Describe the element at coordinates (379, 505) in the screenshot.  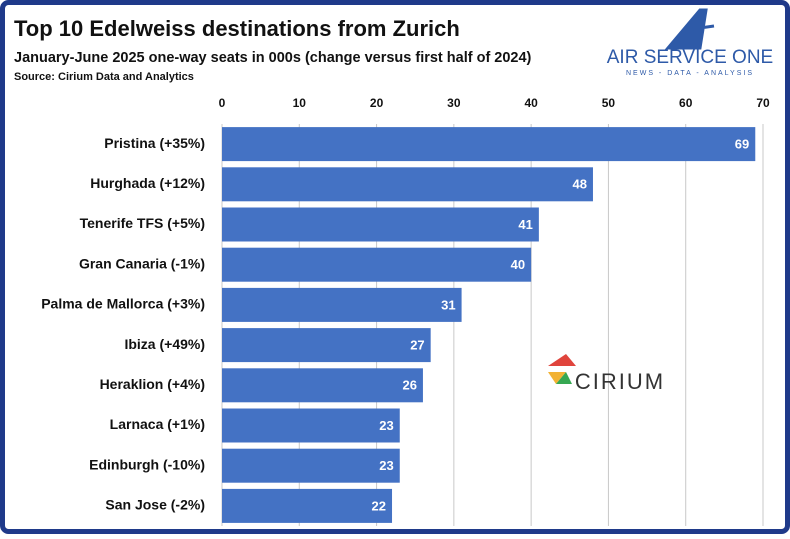
I see `value-label: 22` at that location.